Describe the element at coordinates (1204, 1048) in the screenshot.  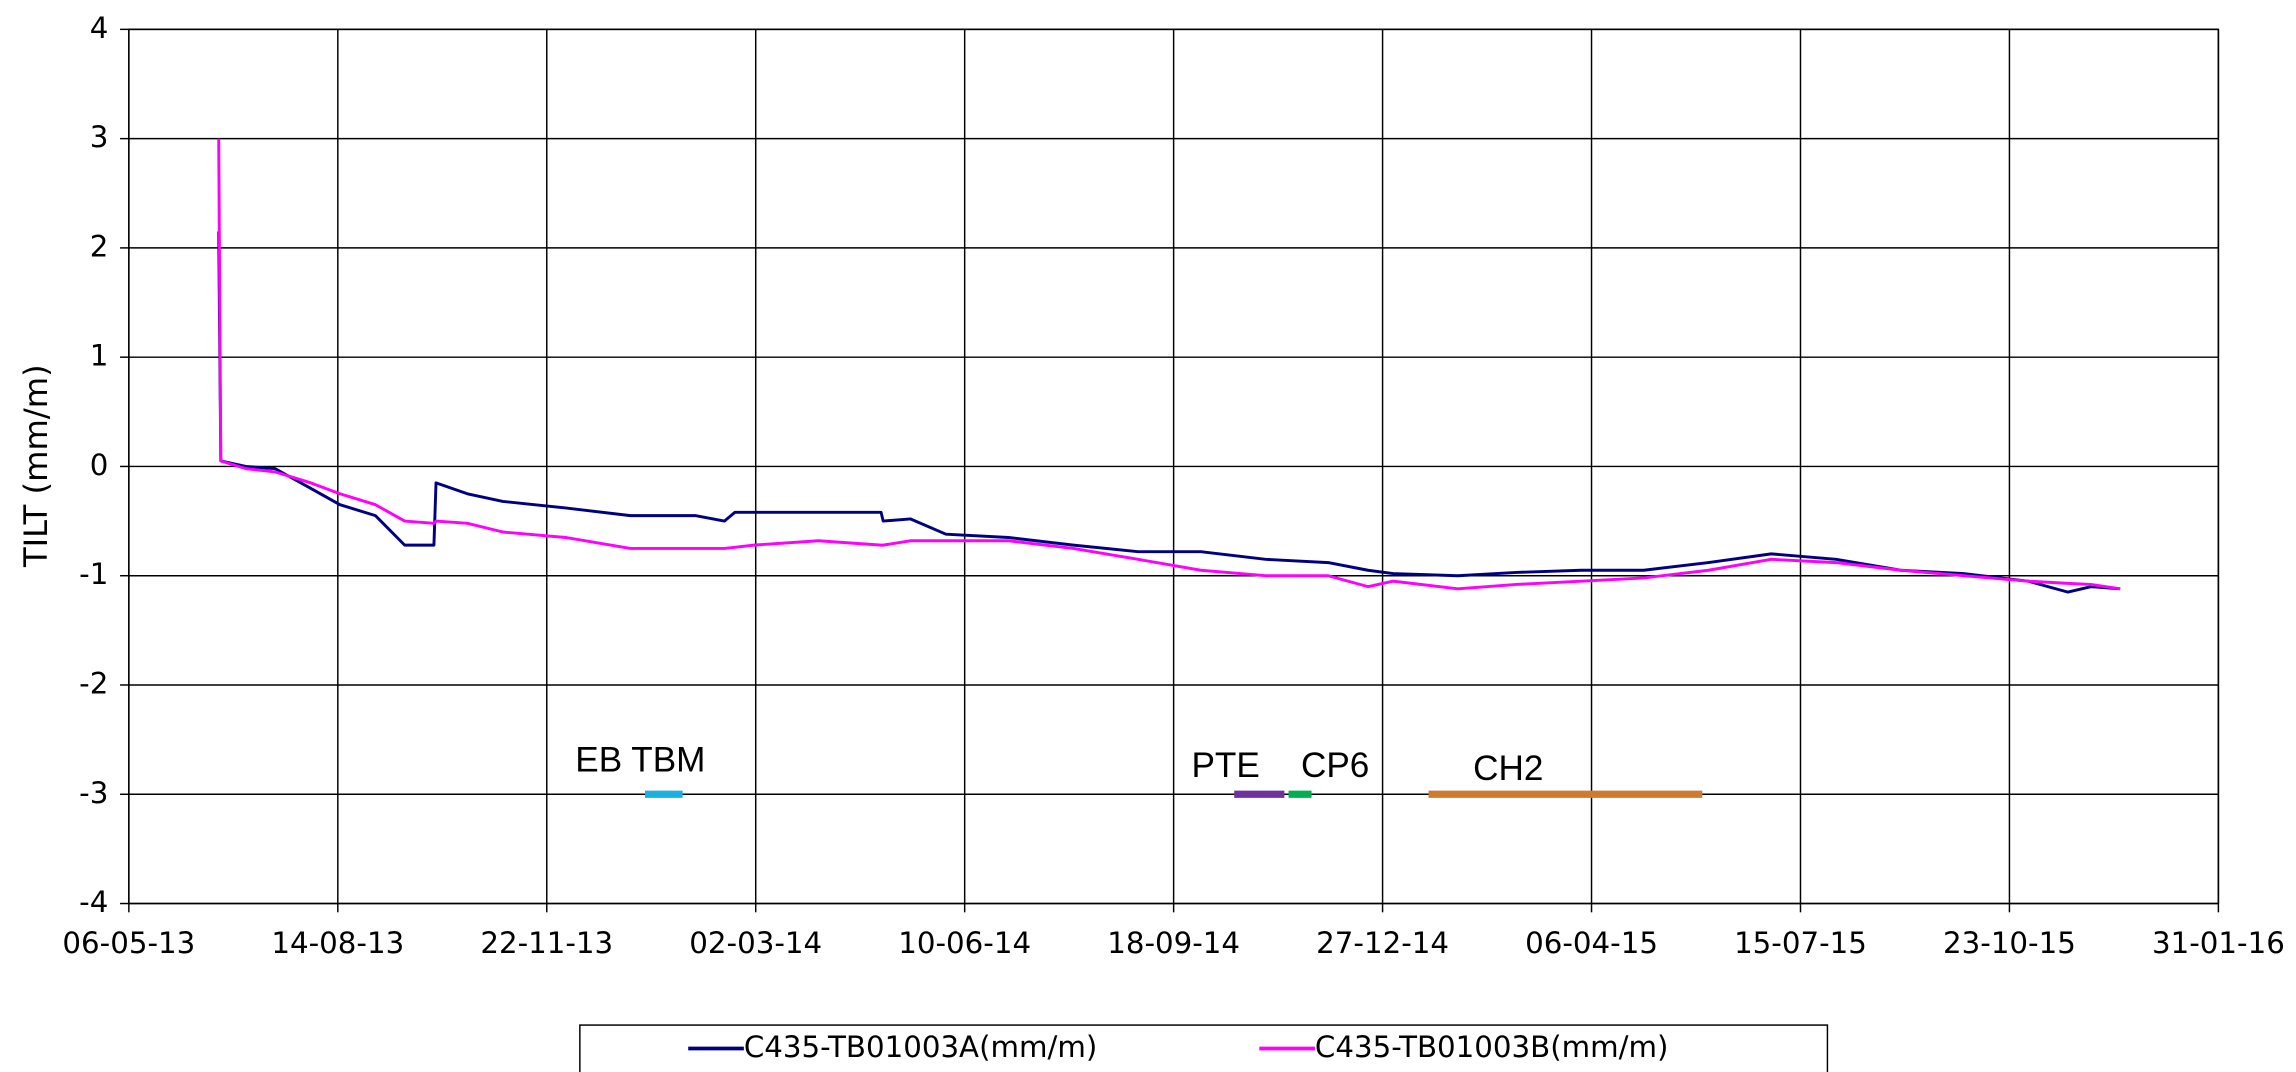
I see `legend-box` at that location.